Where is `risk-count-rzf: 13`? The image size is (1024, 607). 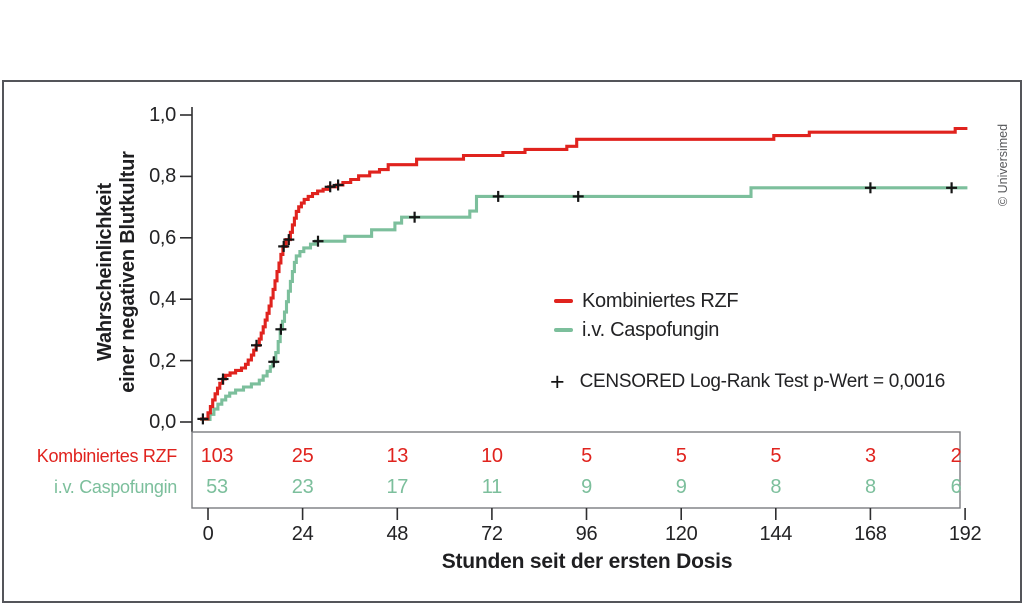
risk-count-rzf: 13 is located at coordinates (397, 456).